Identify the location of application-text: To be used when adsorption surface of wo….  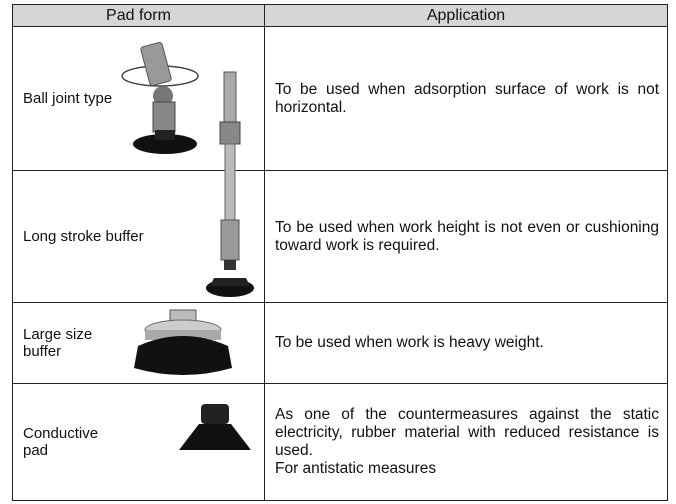
(467, 98).